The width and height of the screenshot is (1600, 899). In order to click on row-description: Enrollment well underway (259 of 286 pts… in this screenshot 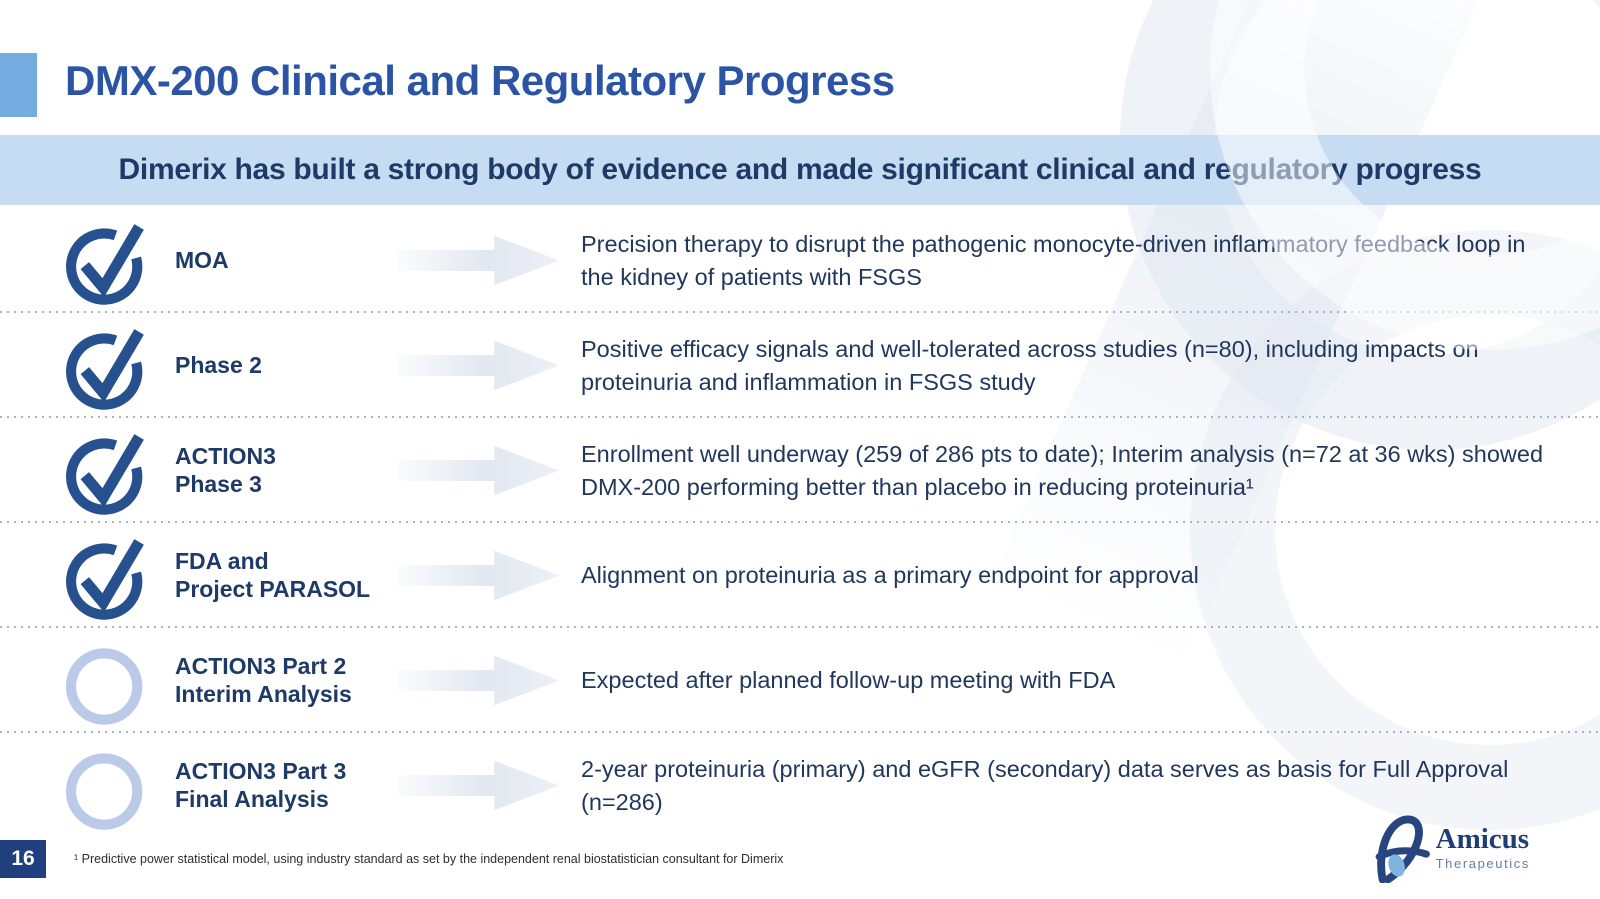, I will do `click(1062, 470)`.